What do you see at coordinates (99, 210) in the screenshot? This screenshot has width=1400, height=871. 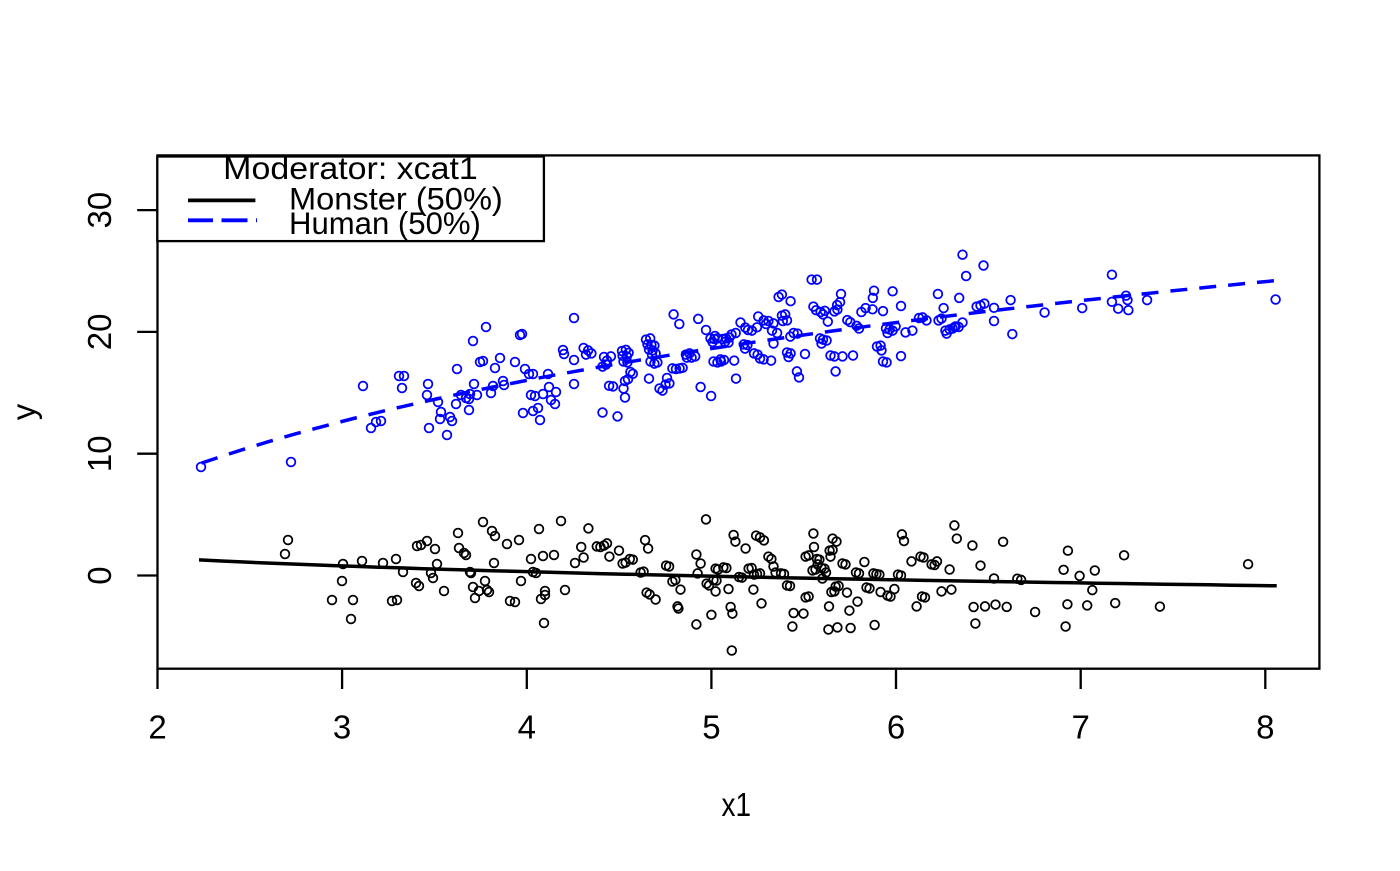 I see `svg-text: 30` at bounding box center [99, 210].